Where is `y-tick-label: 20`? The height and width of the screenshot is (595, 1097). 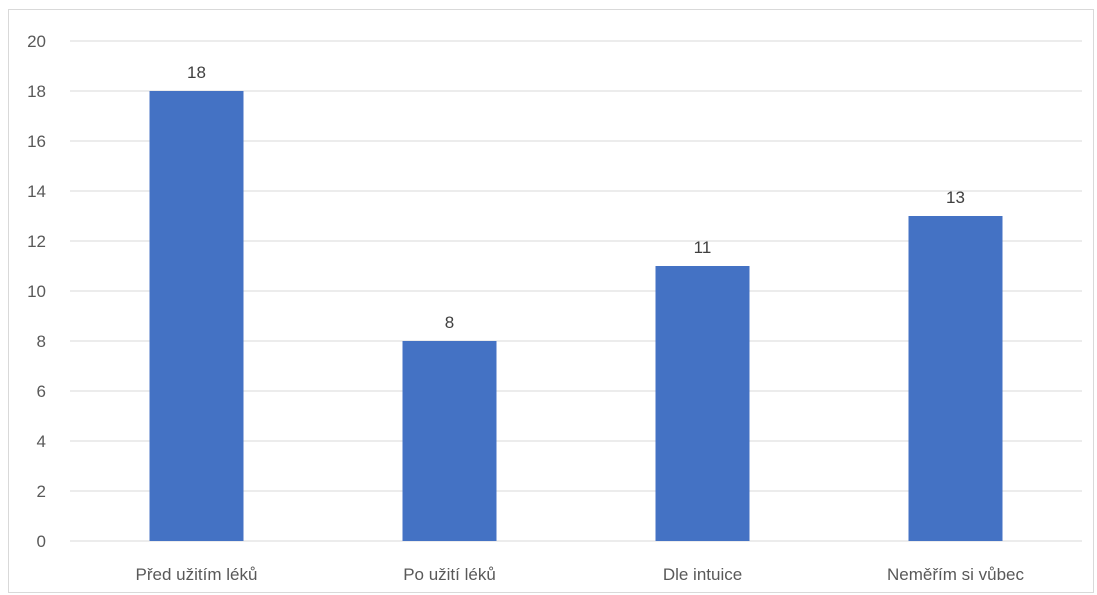
y-tick-label: 20 is located at coordinates (36, 41).